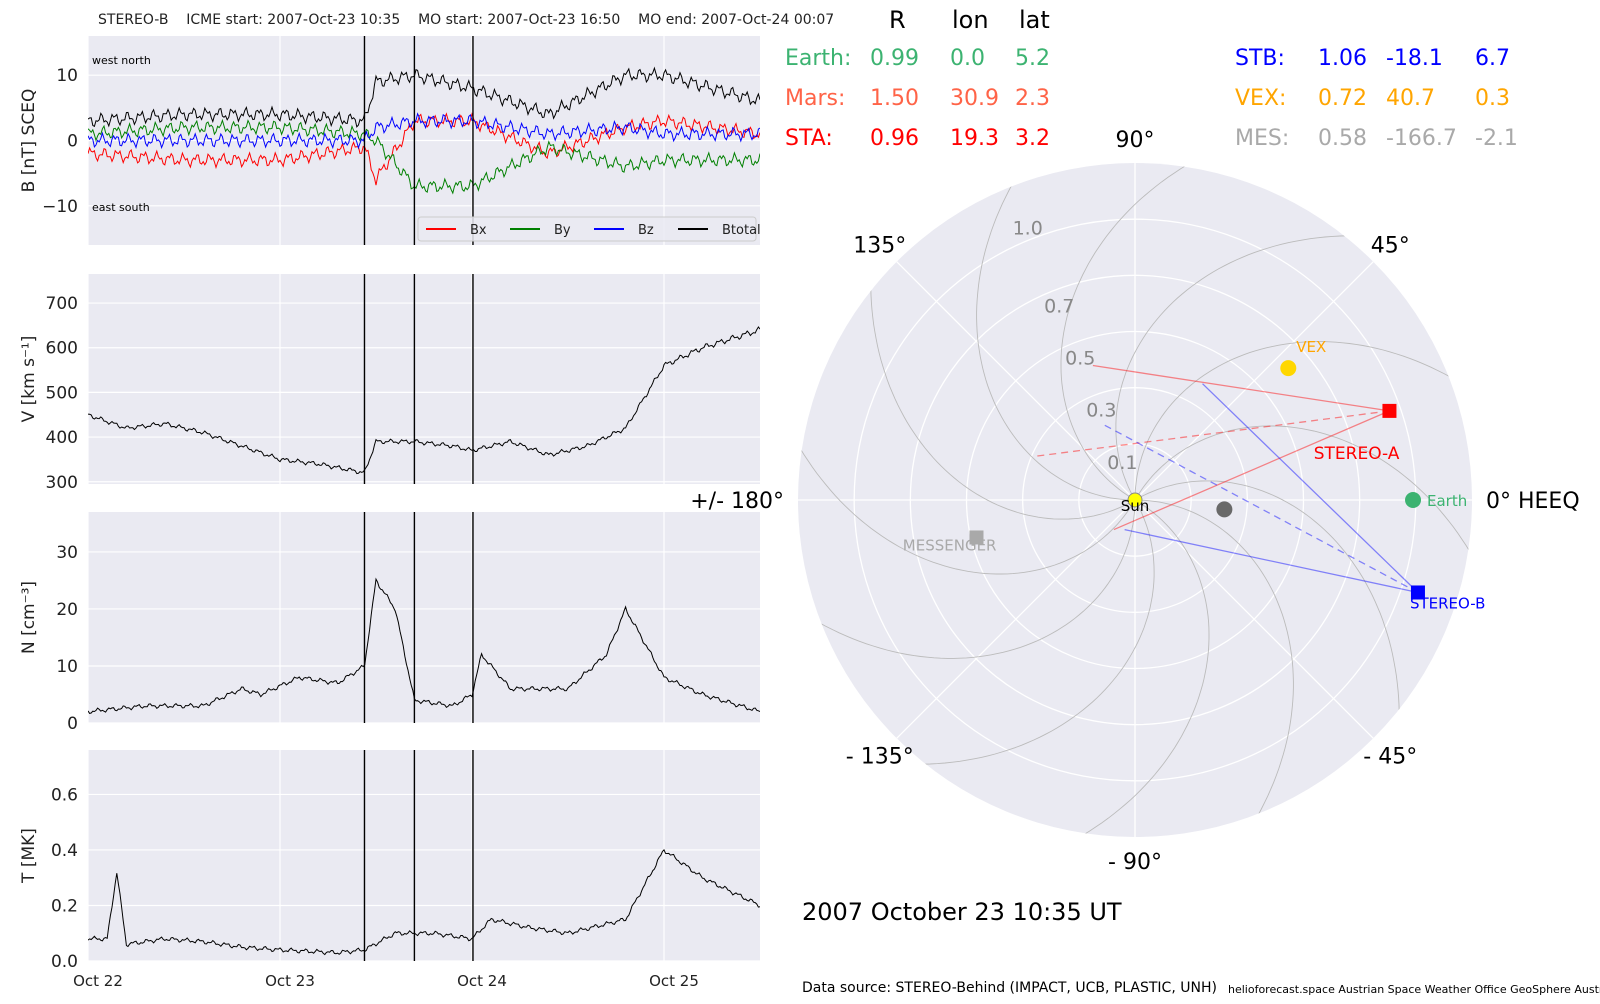  I want to click on table-row-name: STB:, so click(1260, 58).